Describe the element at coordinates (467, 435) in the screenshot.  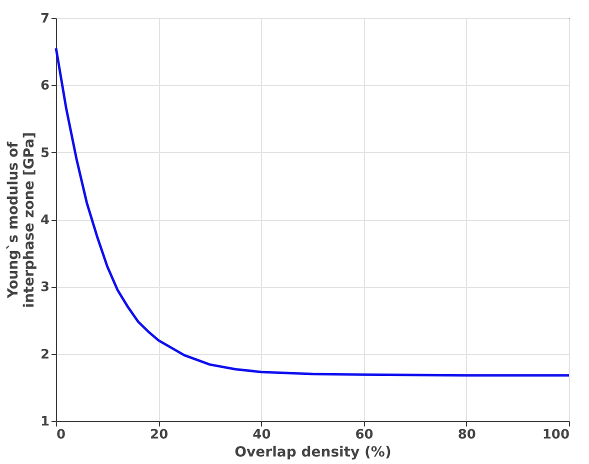
I see `x-tick-label: 80` at that location.